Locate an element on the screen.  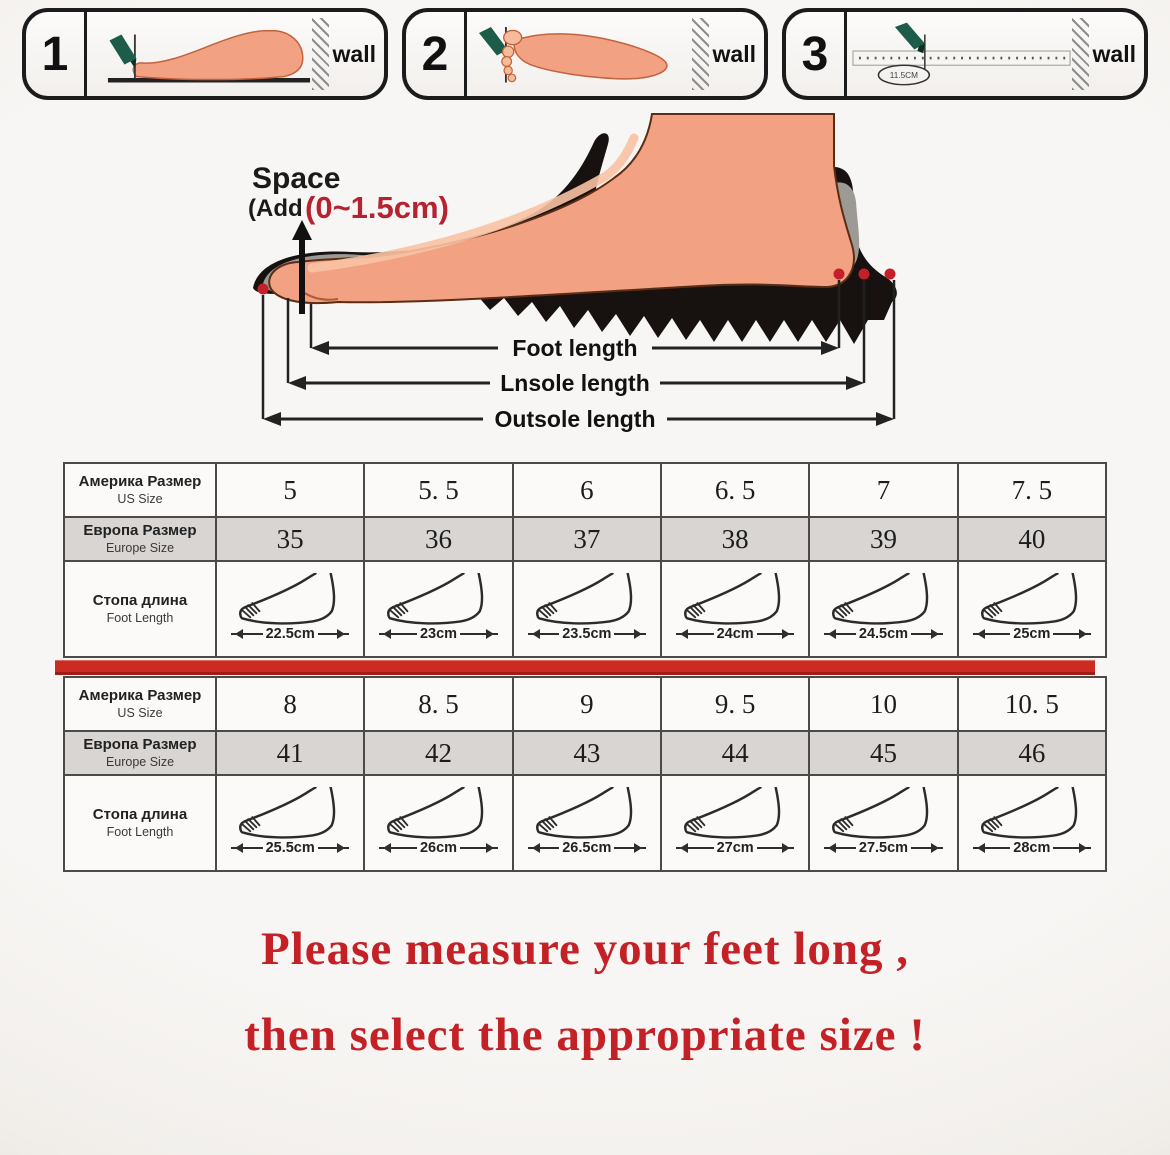
panel-step-1: 1 wall is located at coordinates (205, 54).